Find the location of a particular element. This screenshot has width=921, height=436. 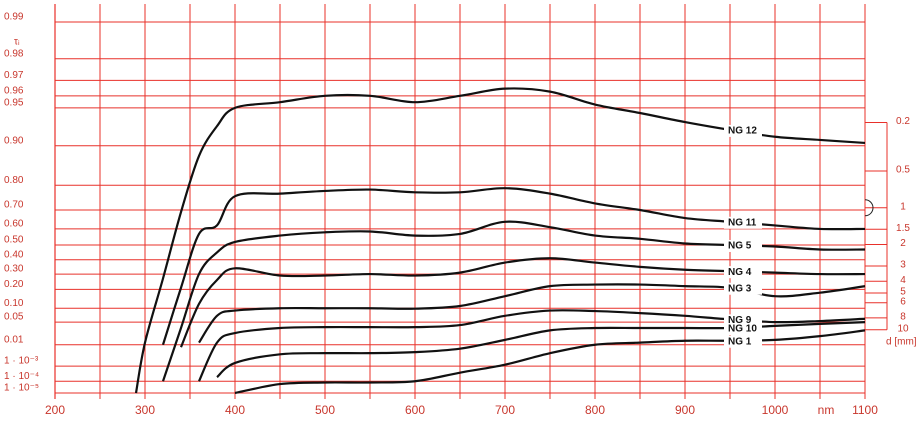

y-tick-label: 0.96 is located at coordinates (14, 90).